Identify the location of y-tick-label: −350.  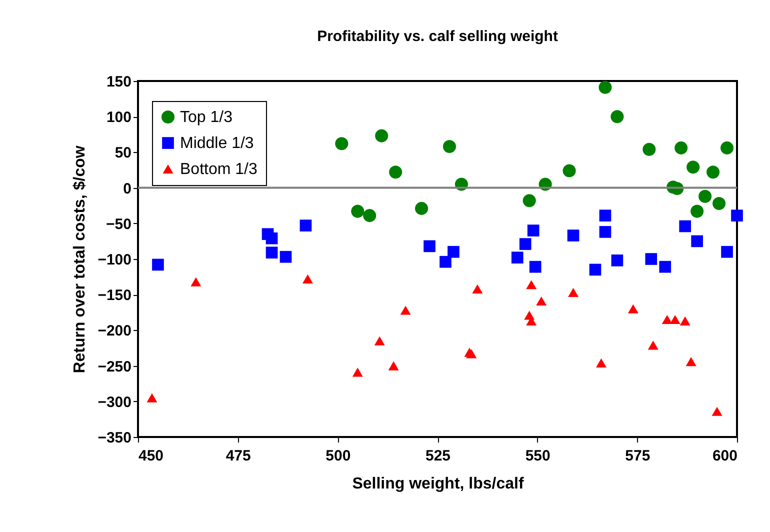
(115, 438).